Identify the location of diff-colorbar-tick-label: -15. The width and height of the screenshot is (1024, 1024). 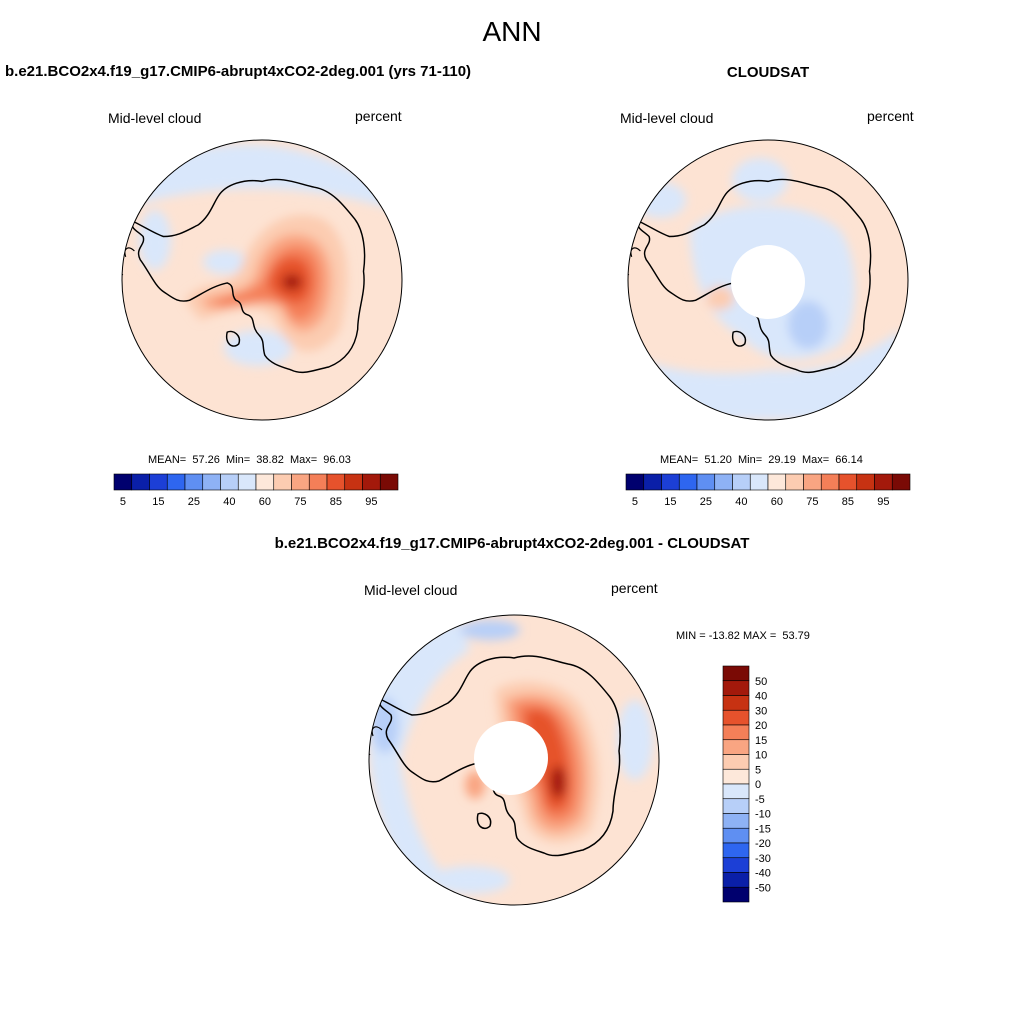
(763, 829).